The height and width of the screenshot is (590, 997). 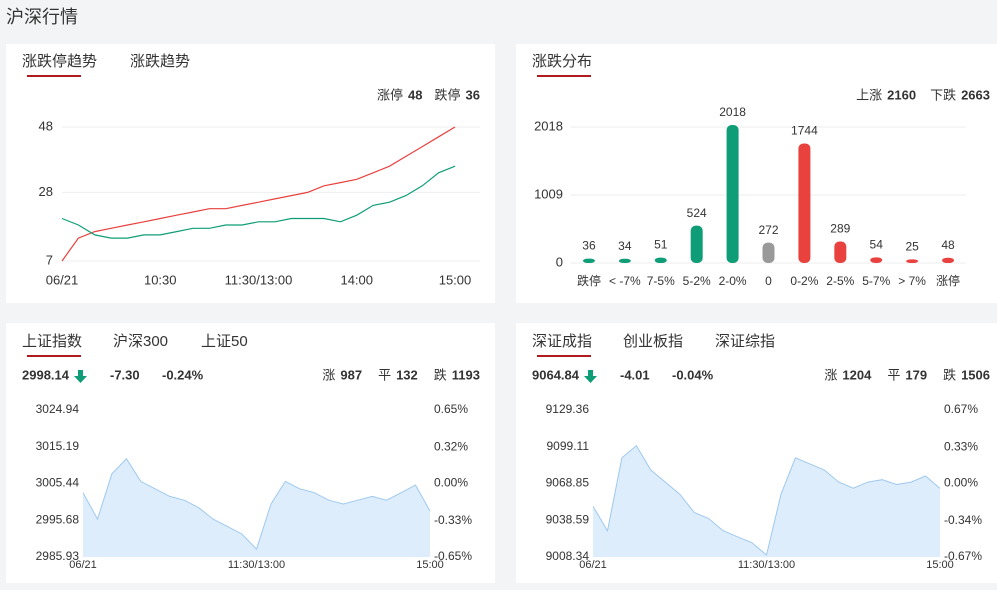 I want to click on x-tick-label: 5-2%, so click(x=697, y=281).